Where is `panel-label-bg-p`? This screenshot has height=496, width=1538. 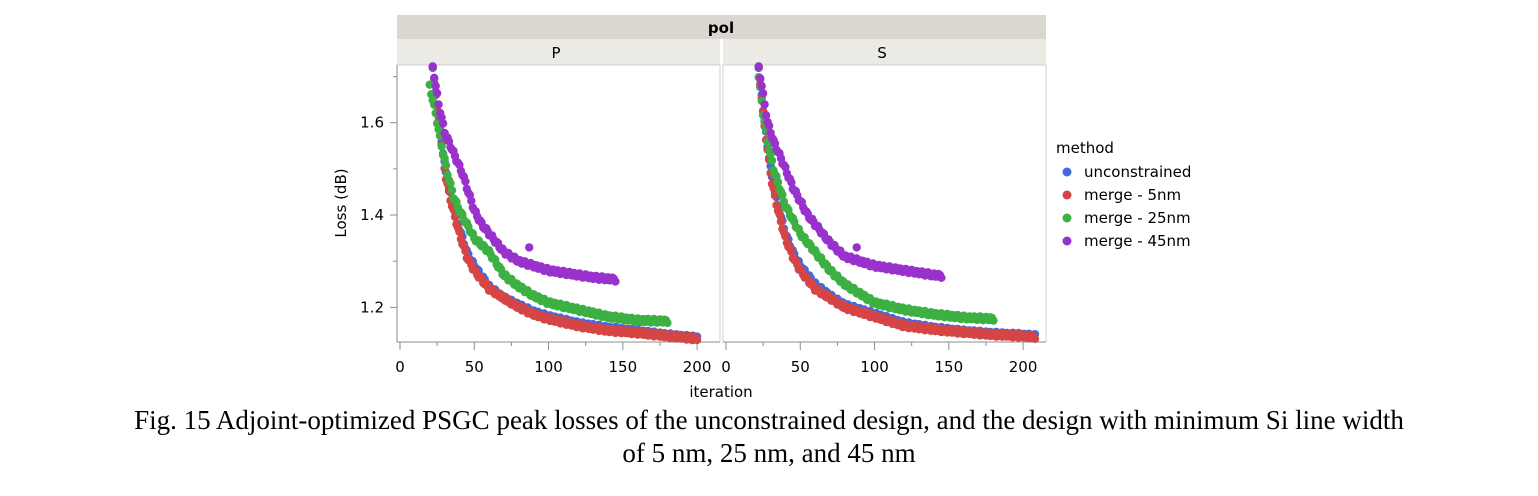 panel-label-bg-p is located at coordinates (558, 52).